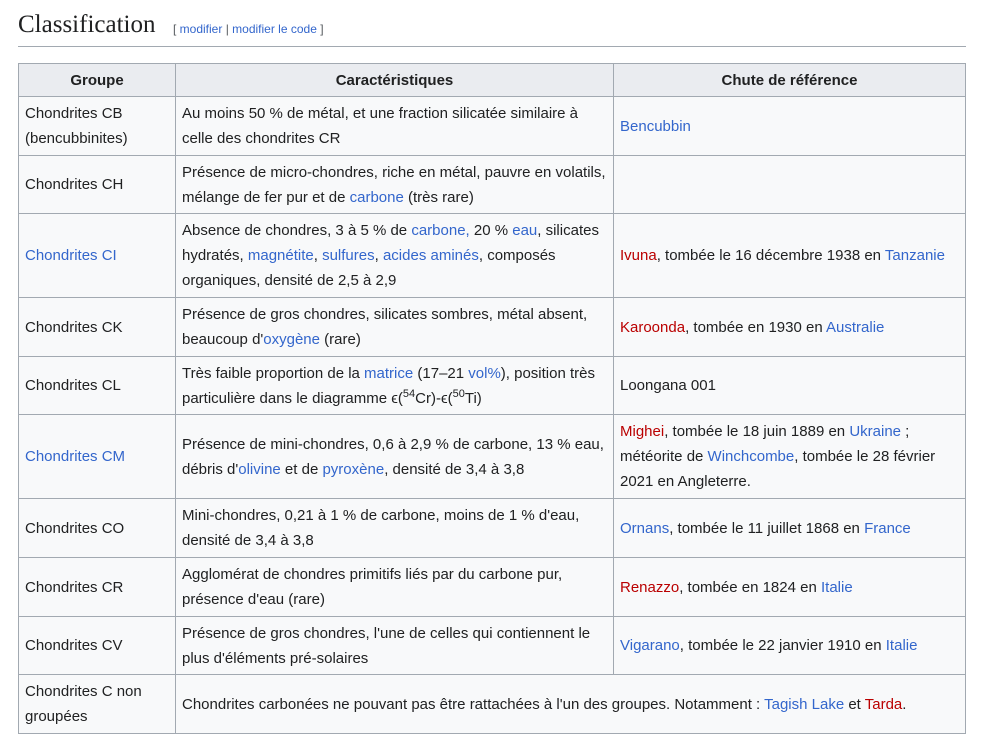 Image resolution: width=982 pixels, height=744 pixels. I want to click on group-cell: Chondrites CO, so click(97, 528).